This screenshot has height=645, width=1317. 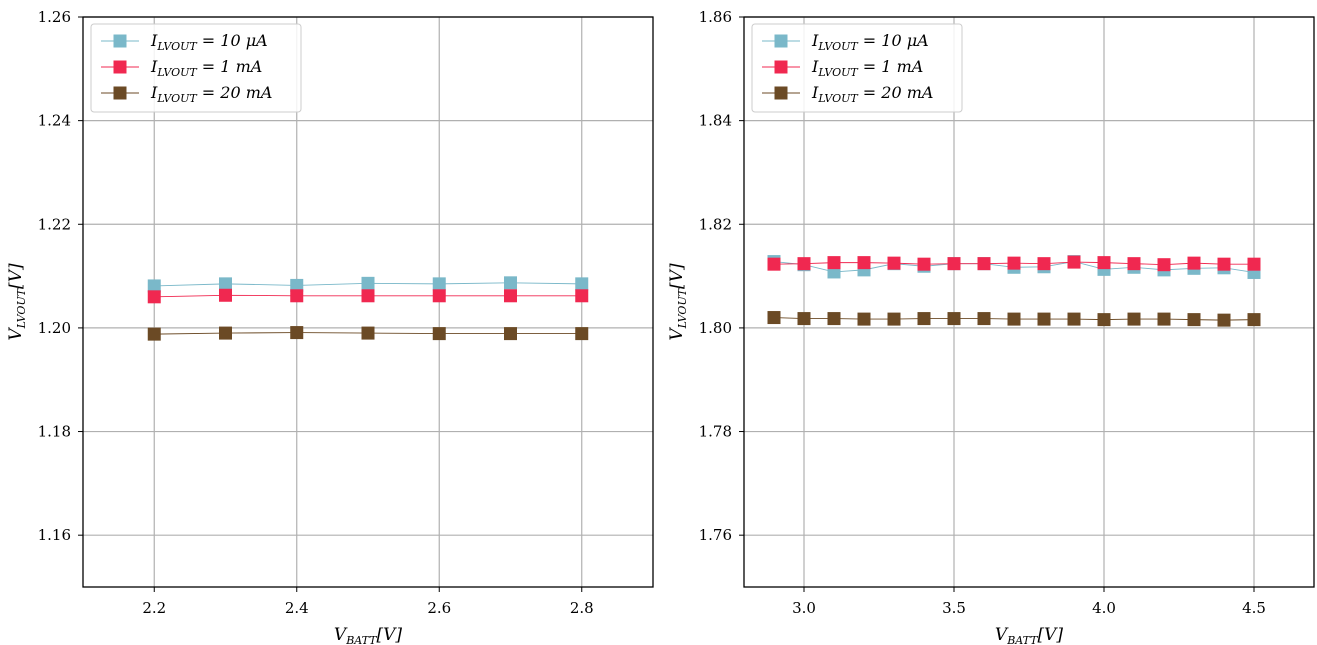 What do you see at coordinates (54, 224) in the screenshot?
I see `y-tick-label: 1.22` at bounding box center [54, 224].